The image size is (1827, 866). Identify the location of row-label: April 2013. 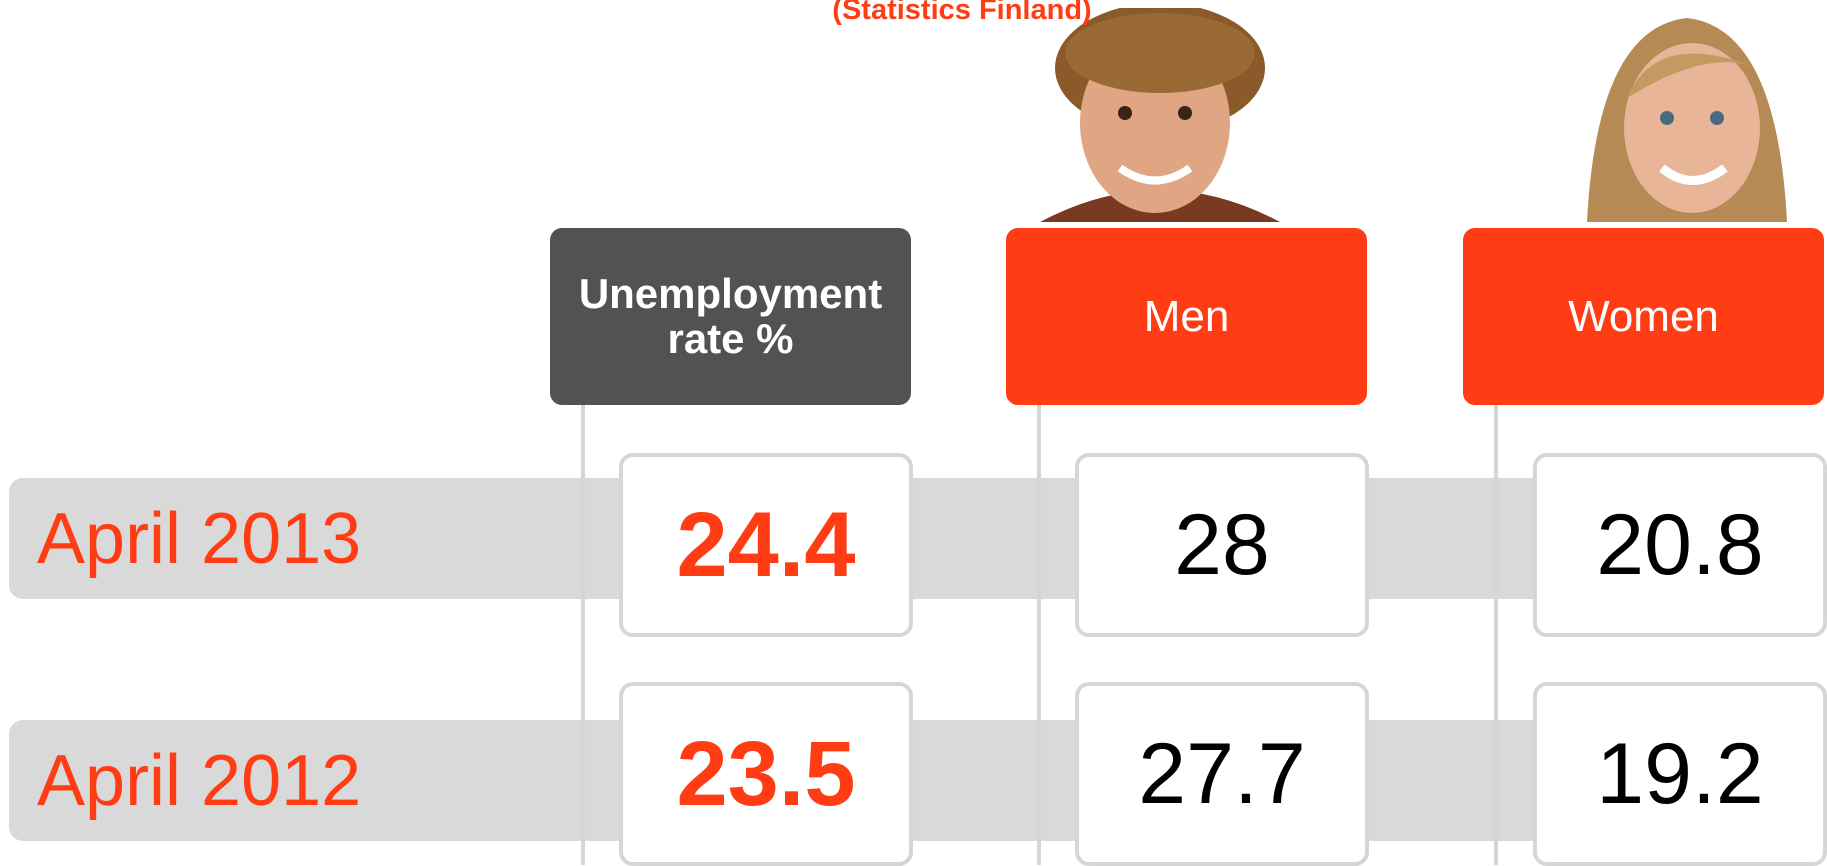
(199, 538).